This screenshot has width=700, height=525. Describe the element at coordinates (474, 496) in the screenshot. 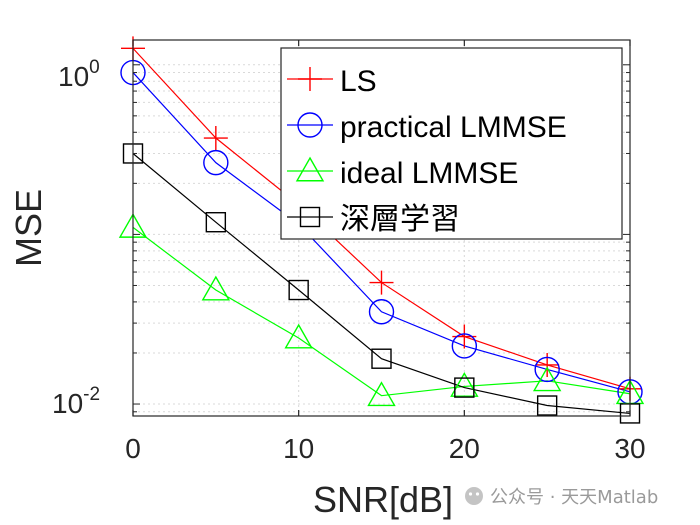

I see `wechat-icon` at that location.